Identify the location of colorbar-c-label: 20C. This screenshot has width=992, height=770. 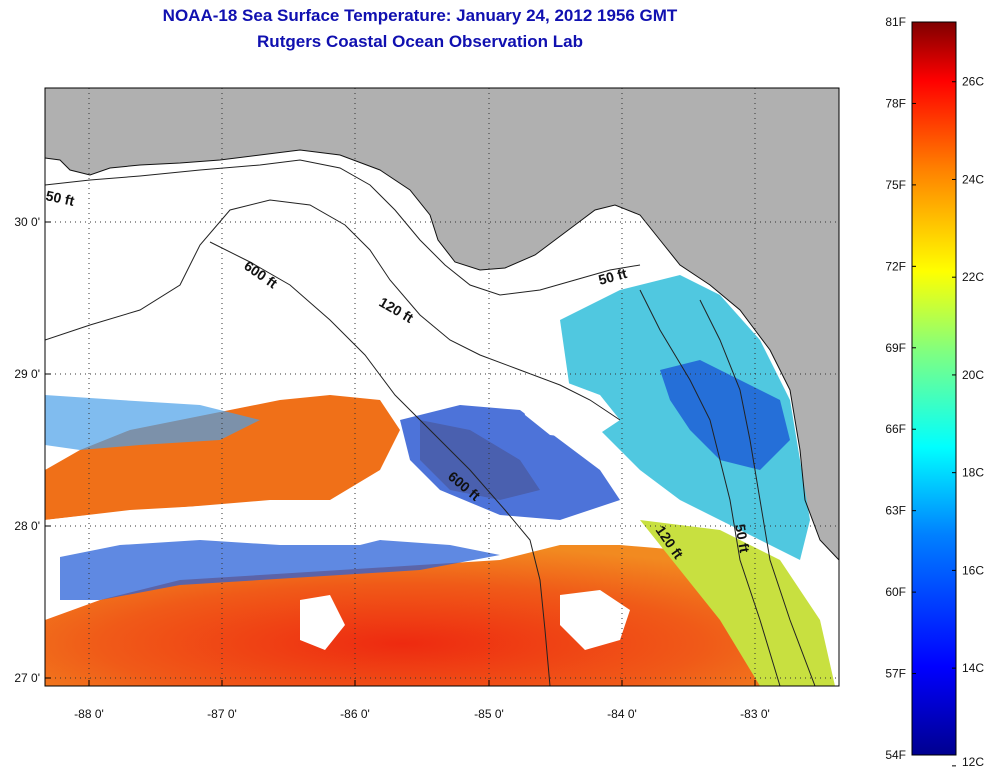
(973, 375).